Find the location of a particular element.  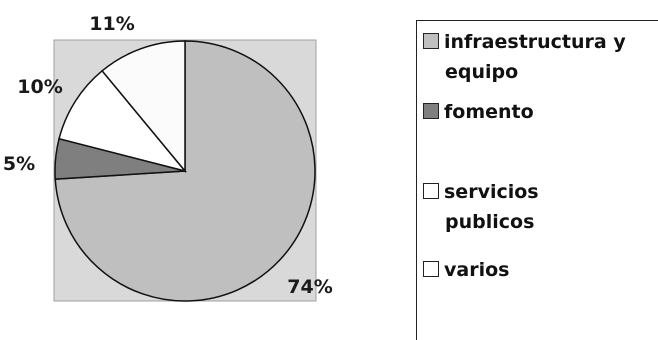

legend-label-servicios-line1: servicios is located at coordinates (491, 192).